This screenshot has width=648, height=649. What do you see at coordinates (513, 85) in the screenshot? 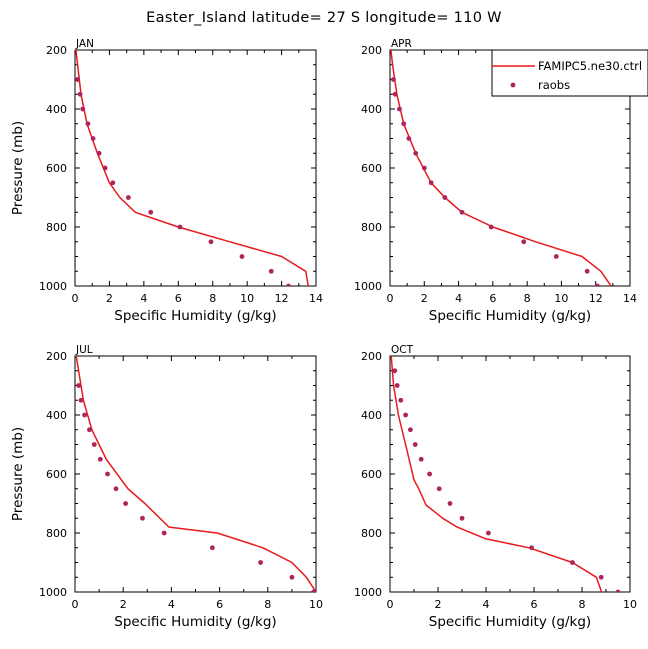
I see `legend-marker-swatch` at bounding box center [513, 85].